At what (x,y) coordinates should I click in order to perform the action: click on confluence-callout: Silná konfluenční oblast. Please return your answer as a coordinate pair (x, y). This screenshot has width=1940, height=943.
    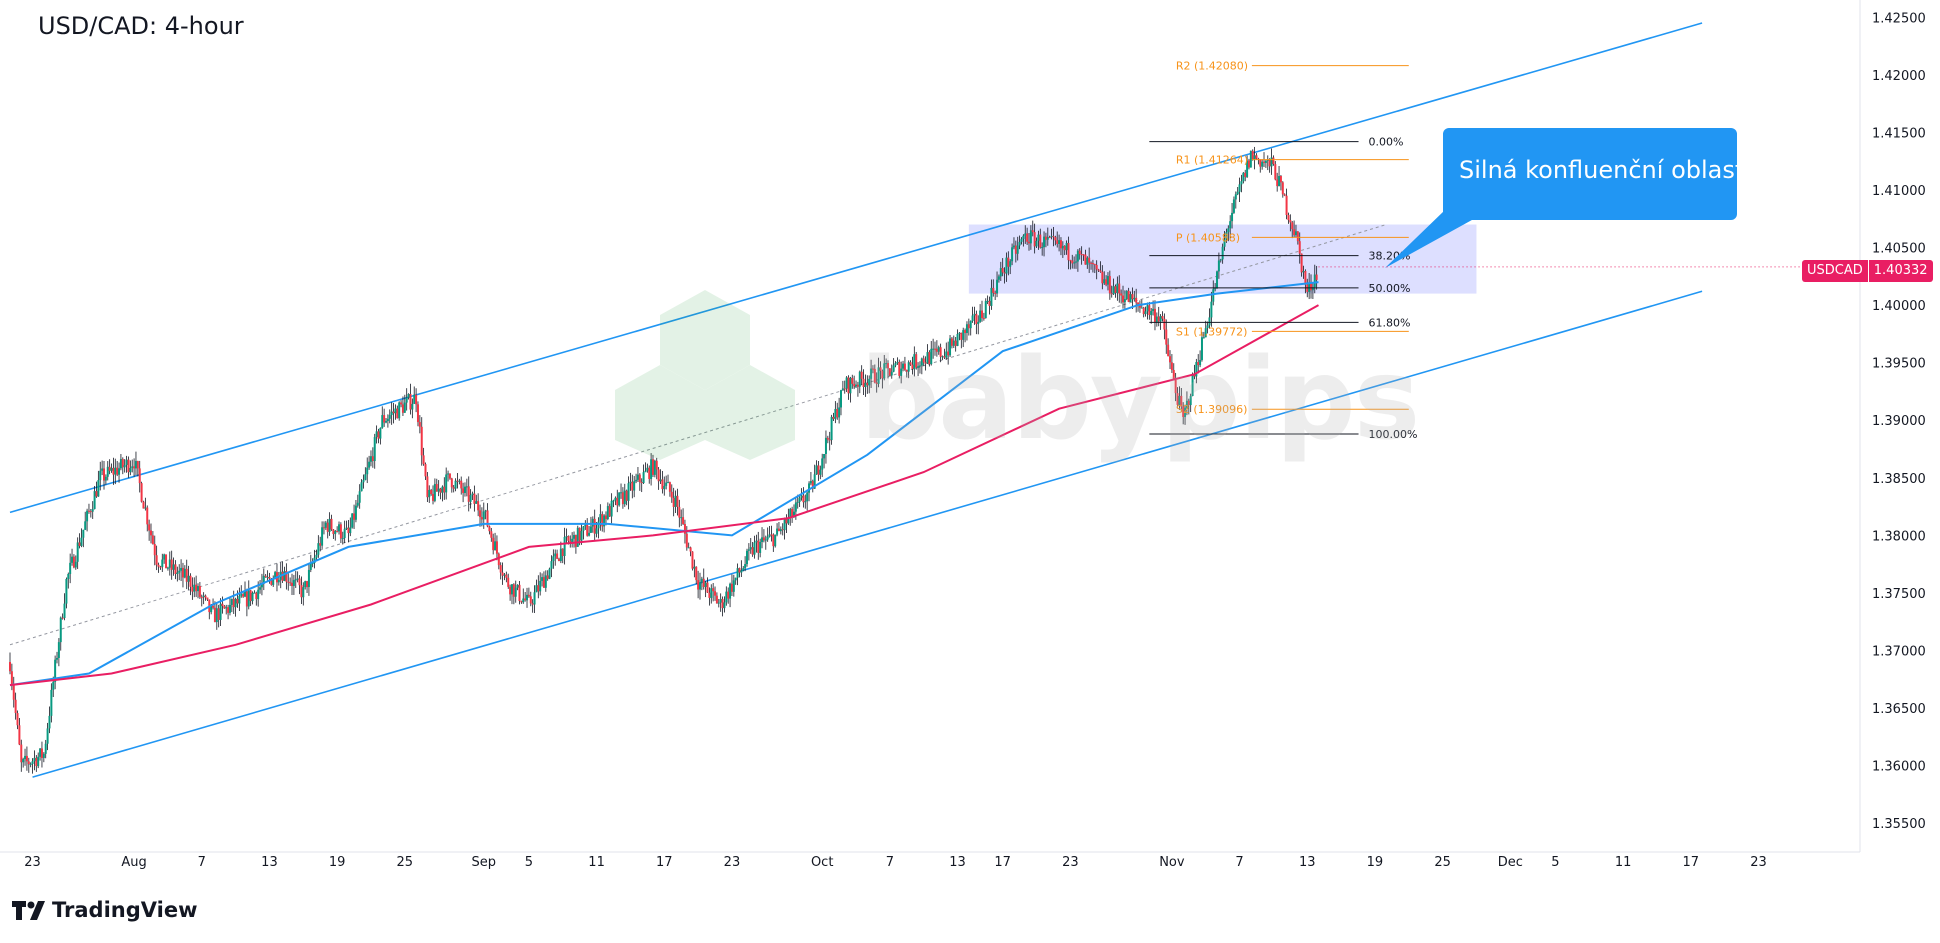
    Looking at the image, I should click on (1593, 174).